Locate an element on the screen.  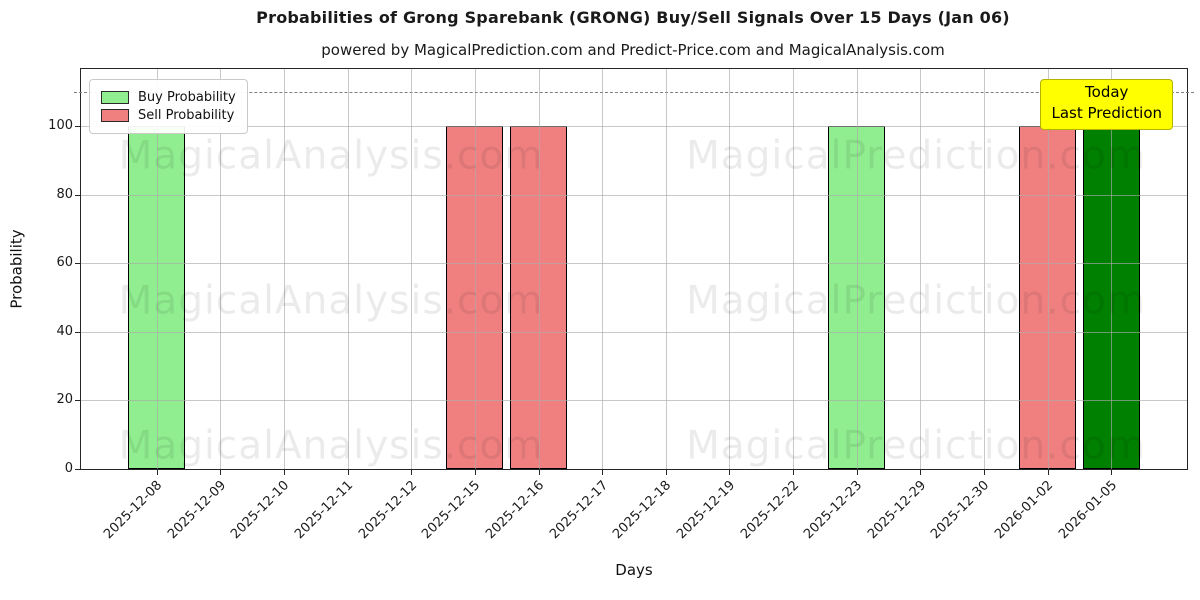
x-tick-label: 2025-12-09 is located at coordinates (196, 510).